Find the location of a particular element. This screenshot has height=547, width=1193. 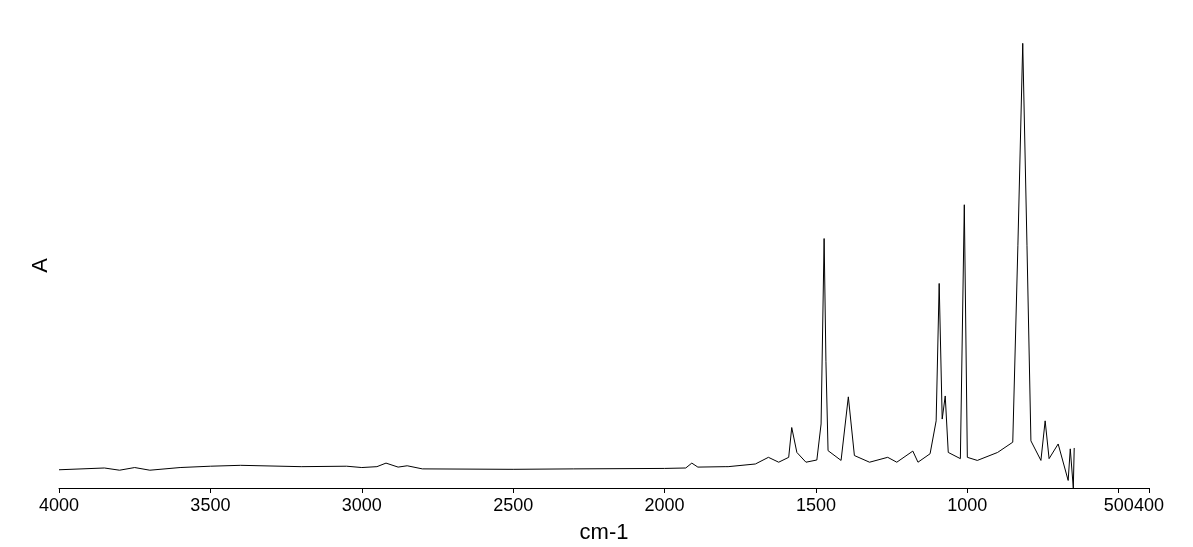

x-tick-label: 500 is located at coordinates (1118, 505).